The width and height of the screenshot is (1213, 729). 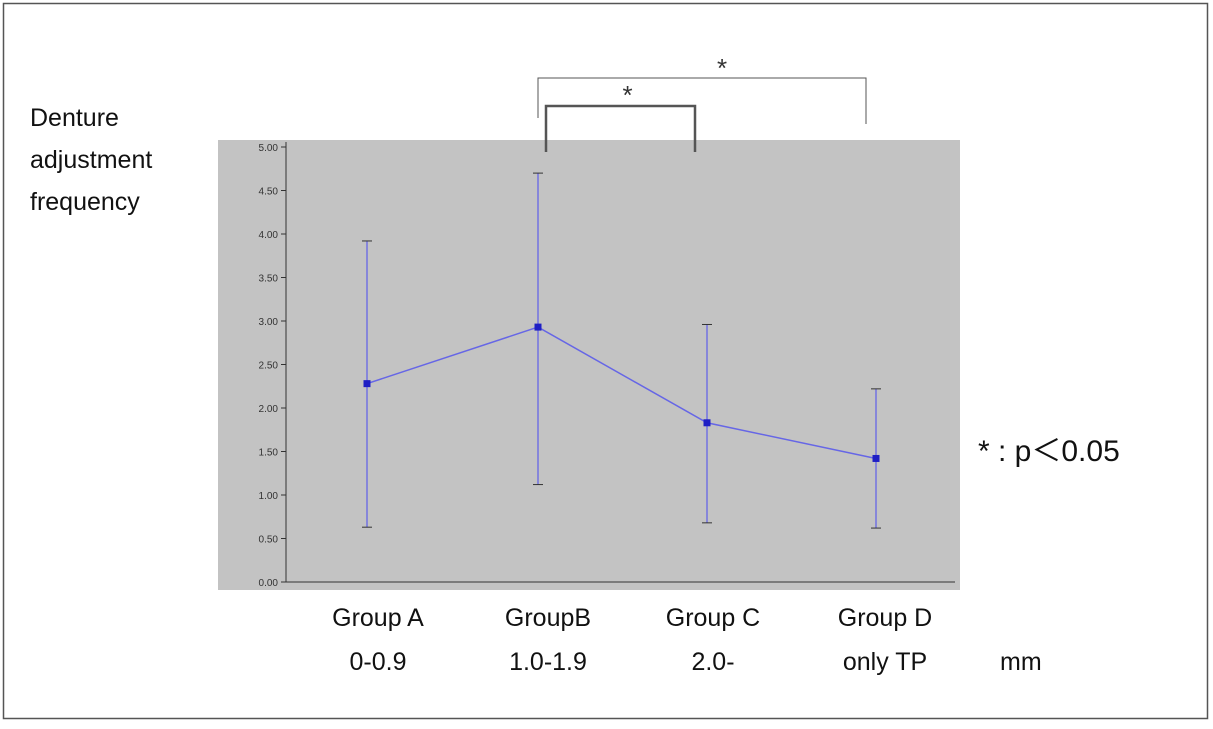 I want to click on y-tick-label-5: 2.50, so click(x=269, y=366).